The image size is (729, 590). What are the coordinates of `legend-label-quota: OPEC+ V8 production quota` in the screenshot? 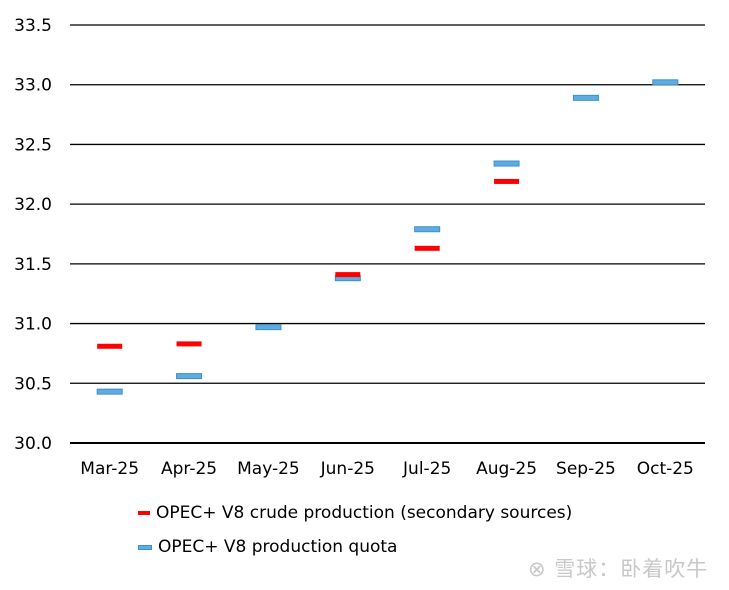 It's located at (278, 547).